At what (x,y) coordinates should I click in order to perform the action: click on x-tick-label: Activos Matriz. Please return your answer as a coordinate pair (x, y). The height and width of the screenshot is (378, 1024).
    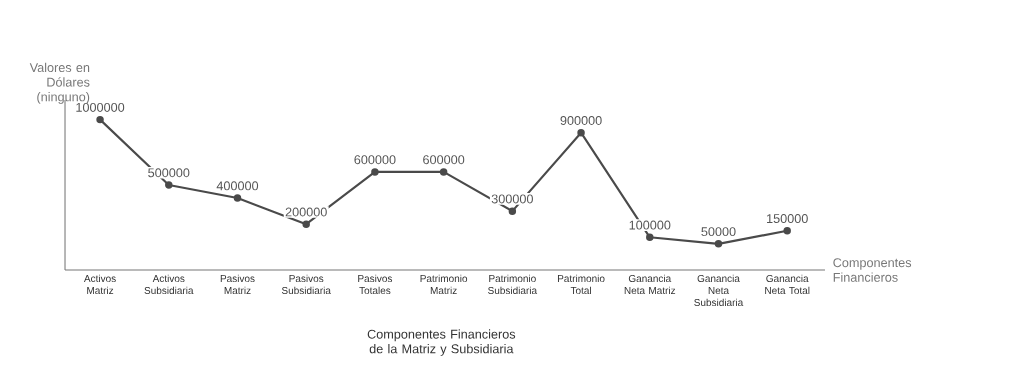
    Looking at the image, I should click on (99, 284).